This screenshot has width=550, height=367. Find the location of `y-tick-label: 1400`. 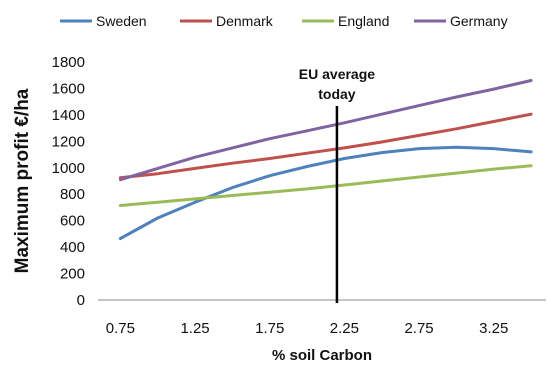

y-tick-label: 1400 is located at coordinates (68, 115).